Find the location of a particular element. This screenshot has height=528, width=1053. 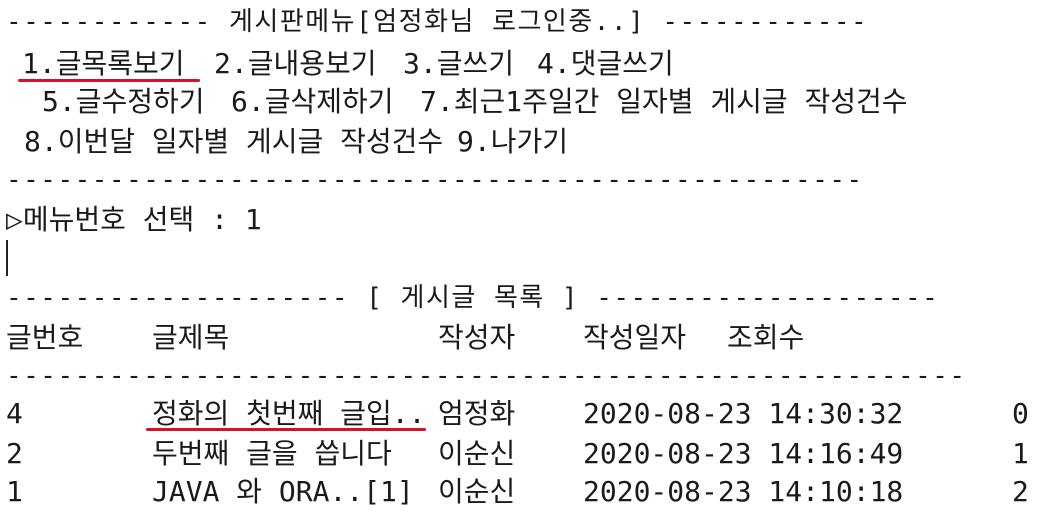

row-no: 4 is located at coordinates (14, 413).